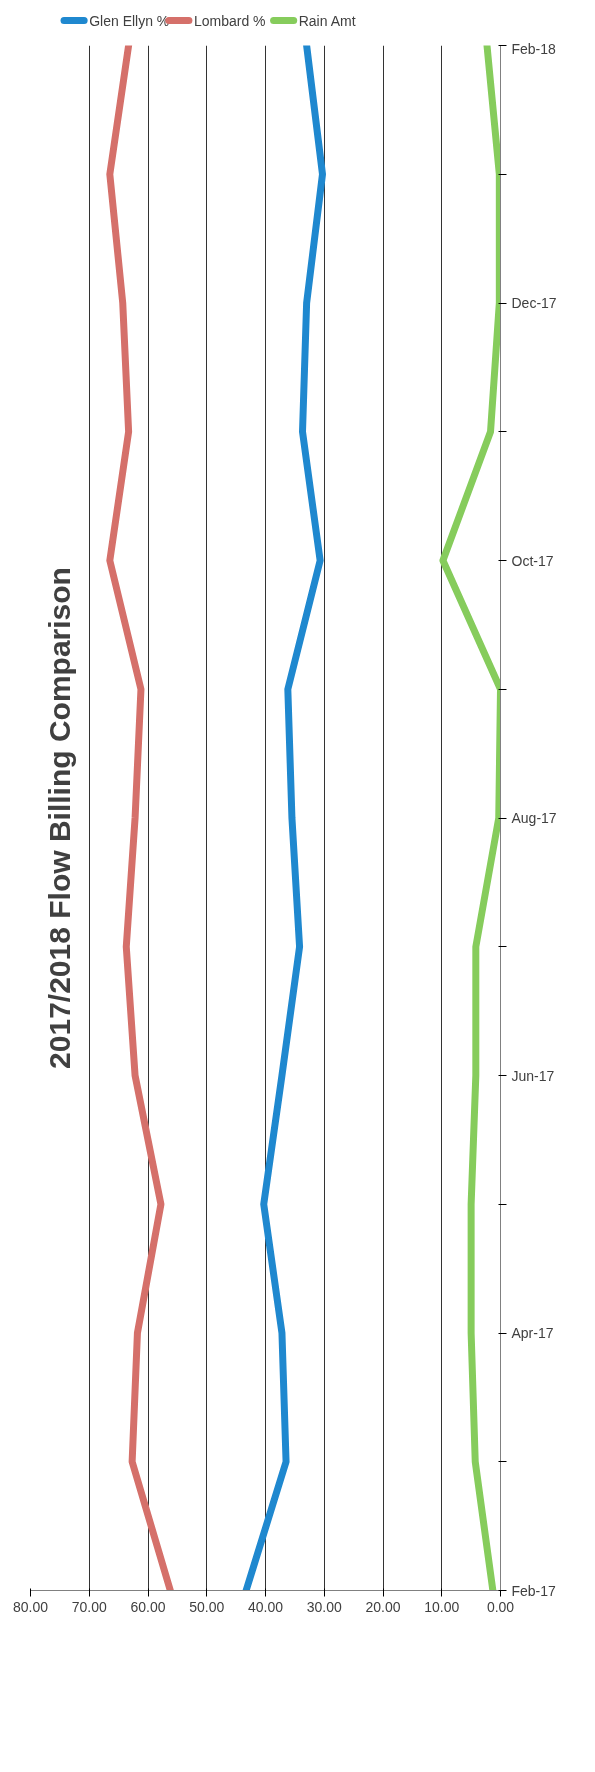 The width and height of the screenshot is (595, 1772). What do you see at coordinates (442, 1606) in the screenshot?
I see `x-tick-label: 10.00` at bounding box center [442, 1606].